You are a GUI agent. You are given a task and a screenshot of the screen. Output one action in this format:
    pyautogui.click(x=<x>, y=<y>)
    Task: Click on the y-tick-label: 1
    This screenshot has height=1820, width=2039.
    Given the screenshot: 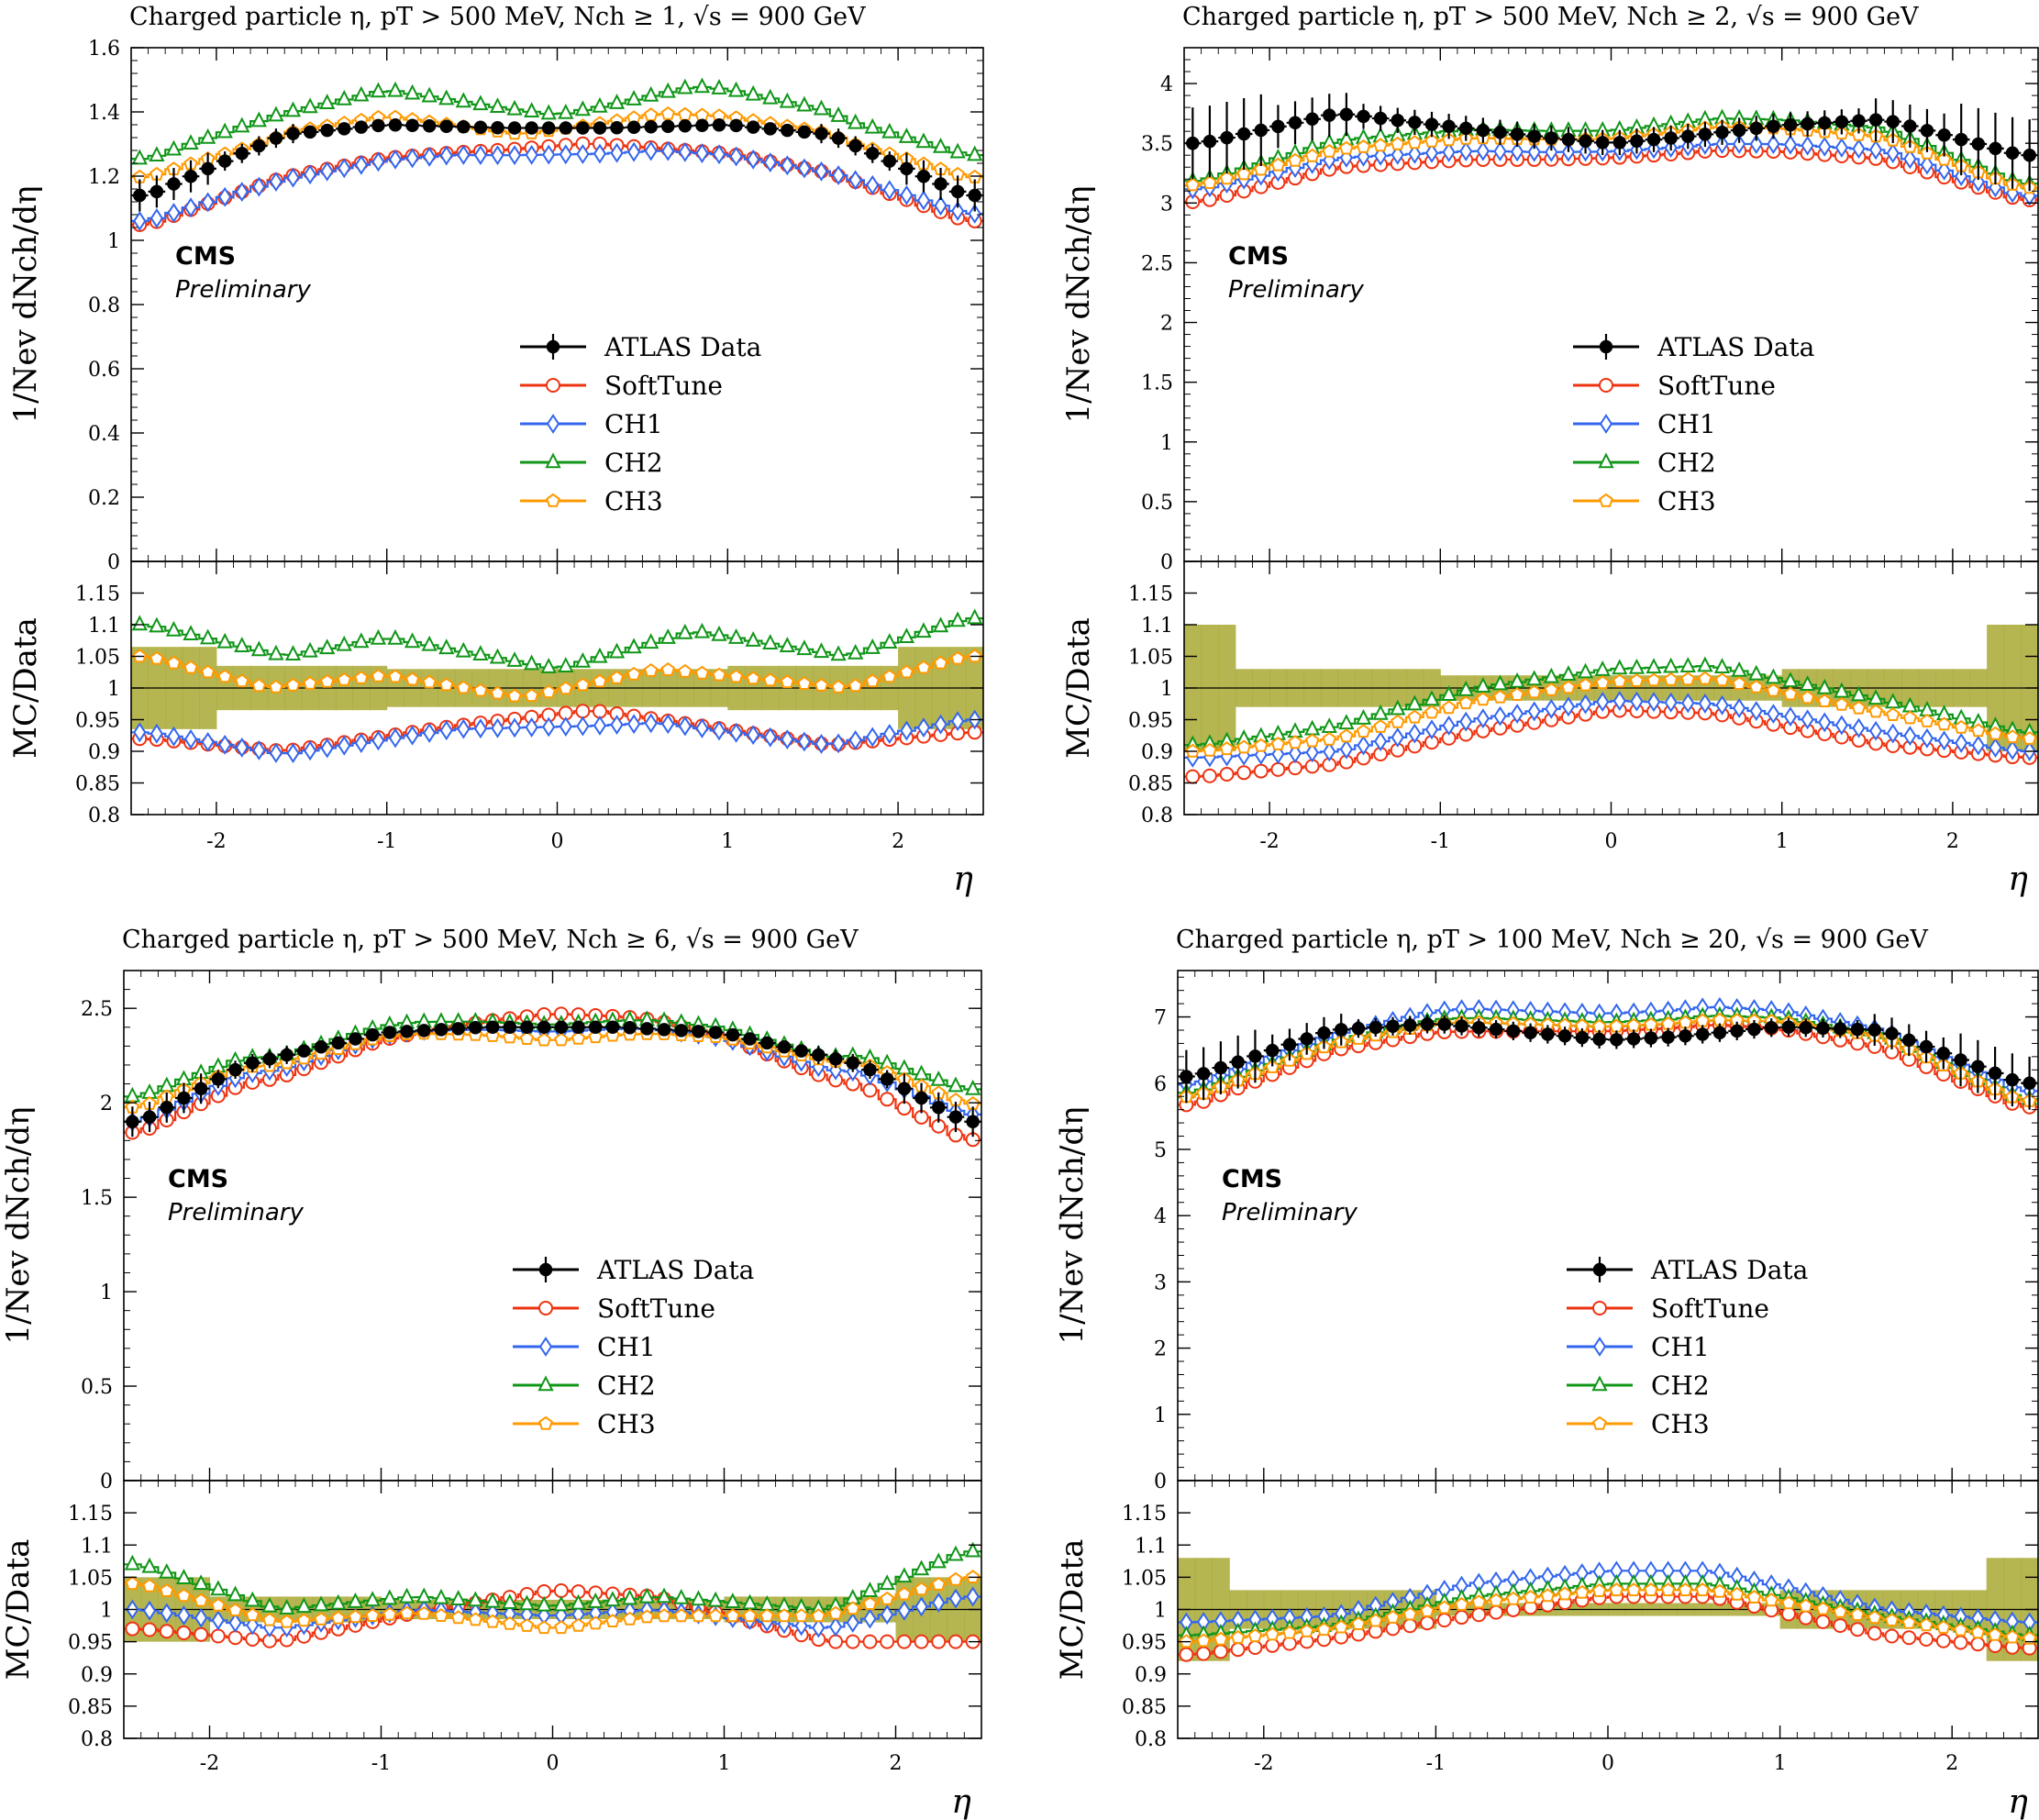 What is the action you would take?
    pyautogui.click(x=1160, y=1415)
    